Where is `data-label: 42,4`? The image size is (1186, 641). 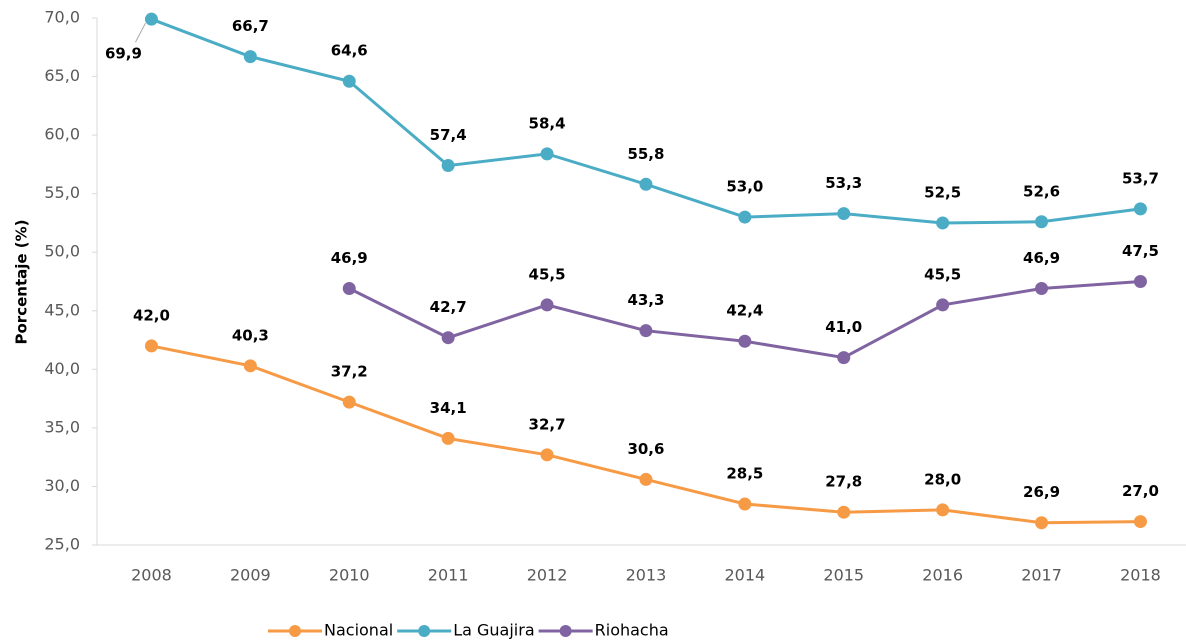 data-label: 42,4 is located at coordinates (744, 311).